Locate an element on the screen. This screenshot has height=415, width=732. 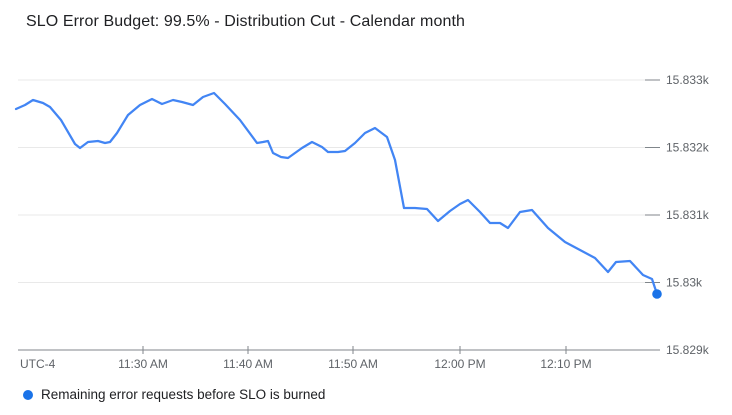
x-axis-label: 12:10 PM is located at coordinates (565, 364).